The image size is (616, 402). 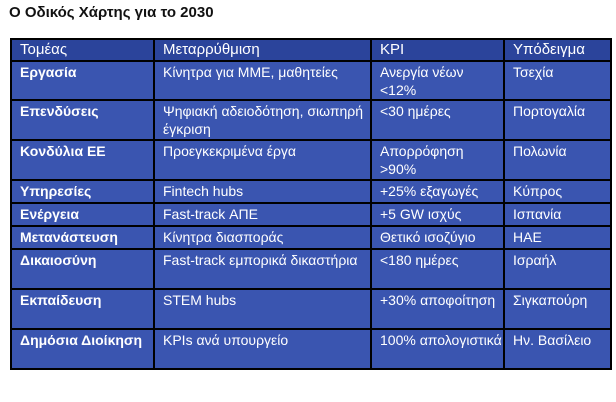 I want to click on sector-cell: Εκπαίδευση, so click(x=82, y=309).